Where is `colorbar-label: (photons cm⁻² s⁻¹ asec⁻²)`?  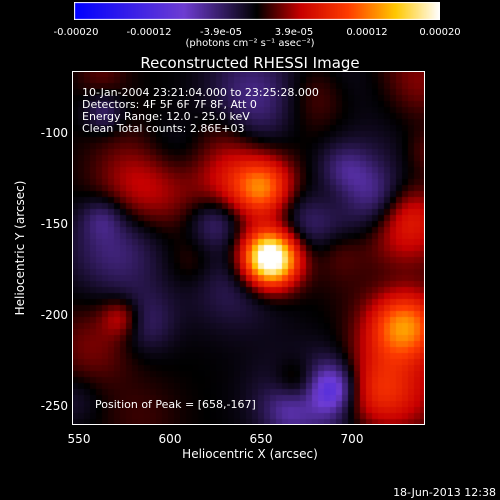
colorbar-label: (photons cm⁻² s⁻¹ asec⁻²) is located at coordinates (250, 43).